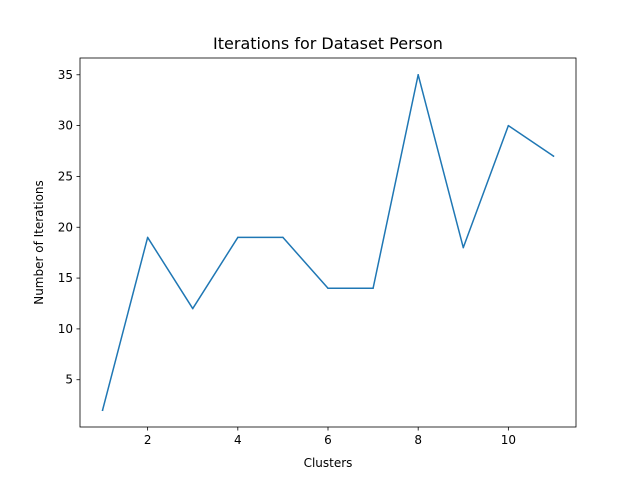 This screenshot has height=480, width=640. What do you see at coordinates (39, 242) in the screenshot?
I see `y-axis-label: Number of Iterations` at bounding box center [39, 242].